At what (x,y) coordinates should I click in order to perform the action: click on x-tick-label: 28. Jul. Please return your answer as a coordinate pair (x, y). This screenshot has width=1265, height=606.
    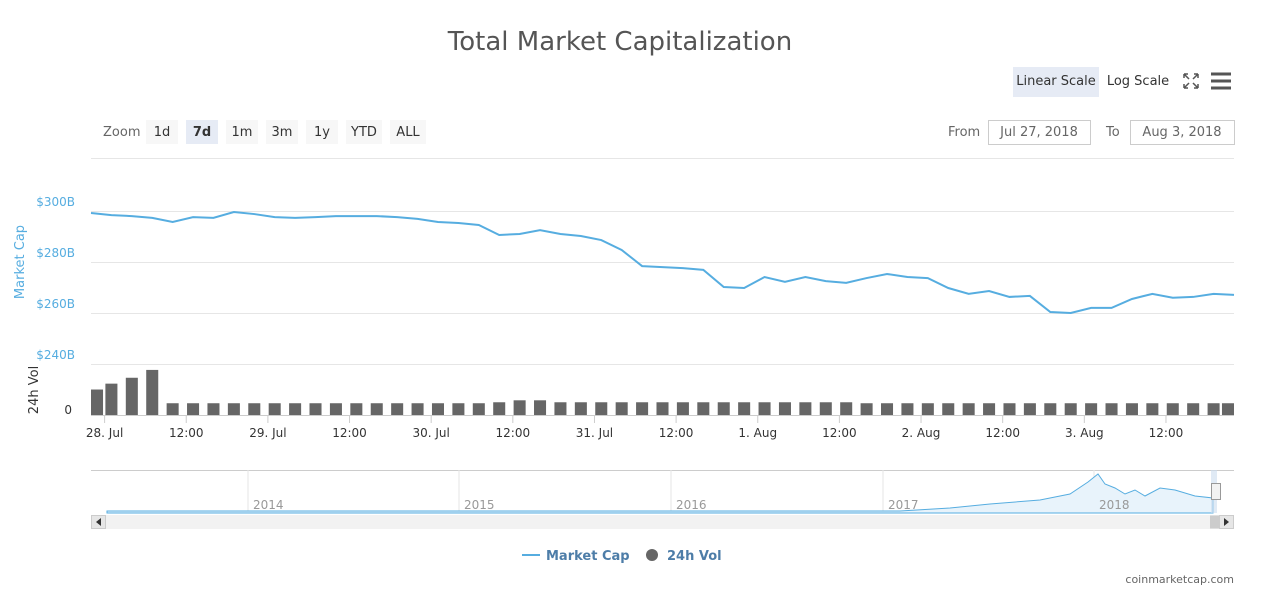
    Looking at the image, I should click on (104, 433).